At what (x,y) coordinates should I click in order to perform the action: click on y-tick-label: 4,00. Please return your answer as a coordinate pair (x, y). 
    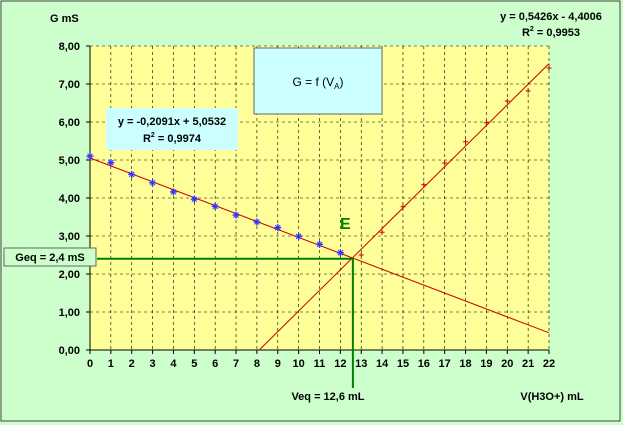
    Looking at the image, I should click on (69, 199).